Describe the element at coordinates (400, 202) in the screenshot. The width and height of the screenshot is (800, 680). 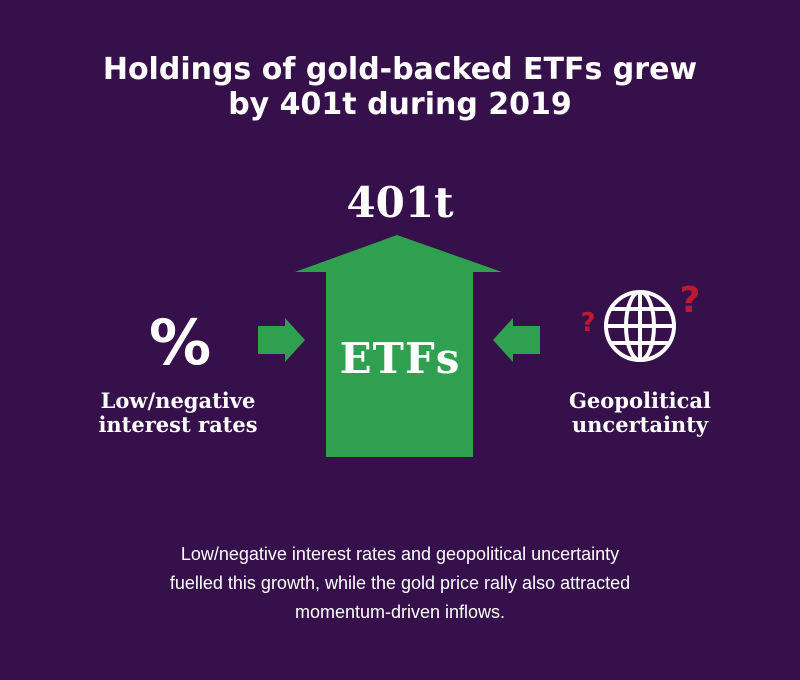
I see `growth-value-label: 401t` at that location.